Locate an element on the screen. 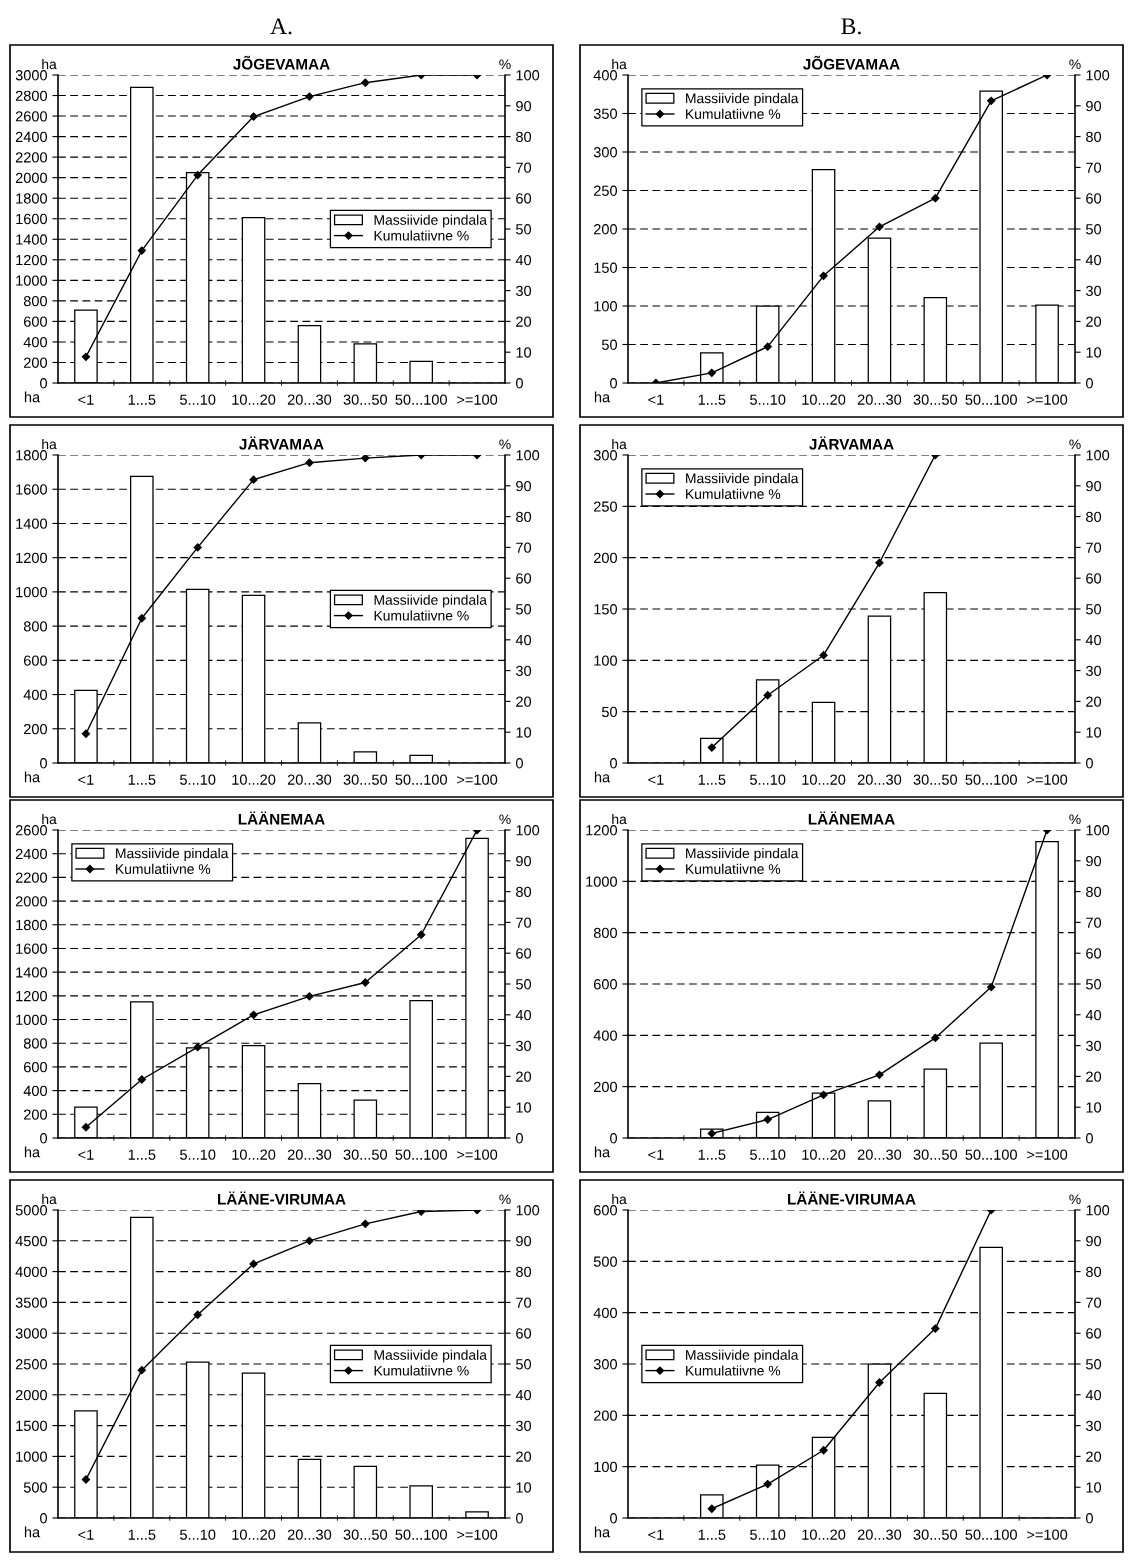 The height and width of the screenshot is (1563, 1133). y2-tick-label: 0 is located at coordinates (1089, 383).